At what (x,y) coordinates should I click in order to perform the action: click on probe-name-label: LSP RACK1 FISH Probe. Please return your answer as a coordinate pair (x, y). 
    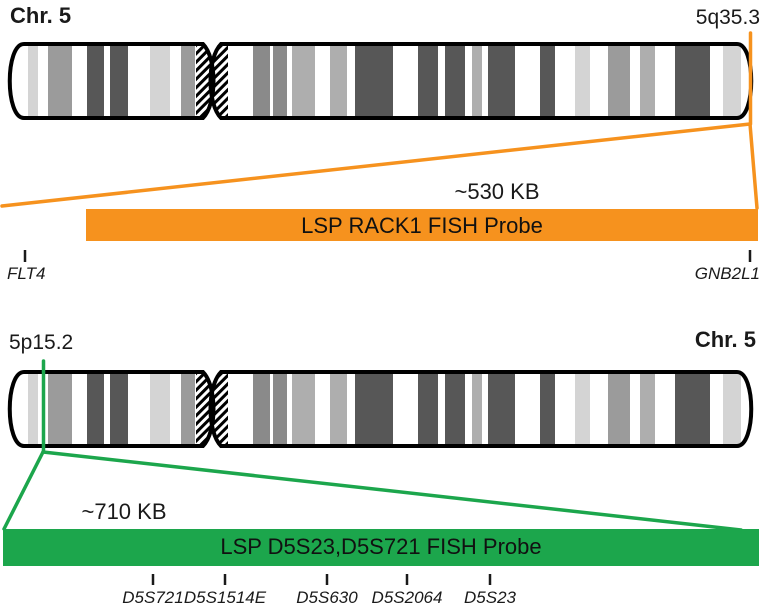
    Looking at the image, I should click on (422, 225).